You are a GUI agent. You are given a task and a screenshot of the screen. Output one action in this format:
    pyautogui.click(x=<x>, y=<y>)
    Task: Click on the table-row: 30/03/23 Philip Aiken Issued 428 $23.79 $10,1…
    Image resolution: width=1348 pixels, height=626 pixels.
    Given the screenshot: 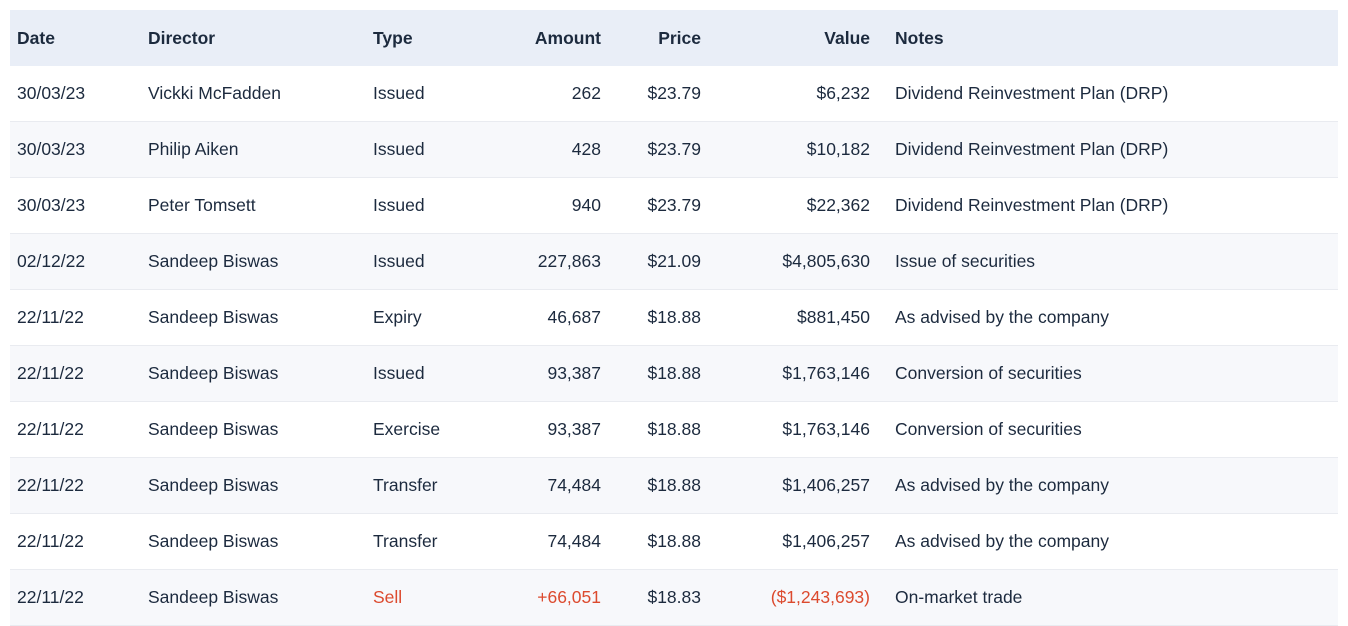 What is the action you would take?
    pyautogui.click(x=674, y=149)
    